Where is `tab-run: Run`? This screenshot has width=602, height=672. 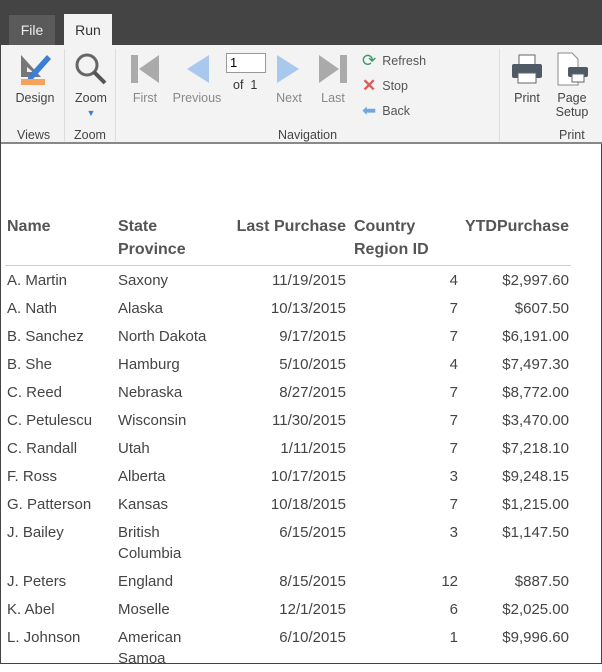 tab-run: Run is located at coordinates (88, 30).